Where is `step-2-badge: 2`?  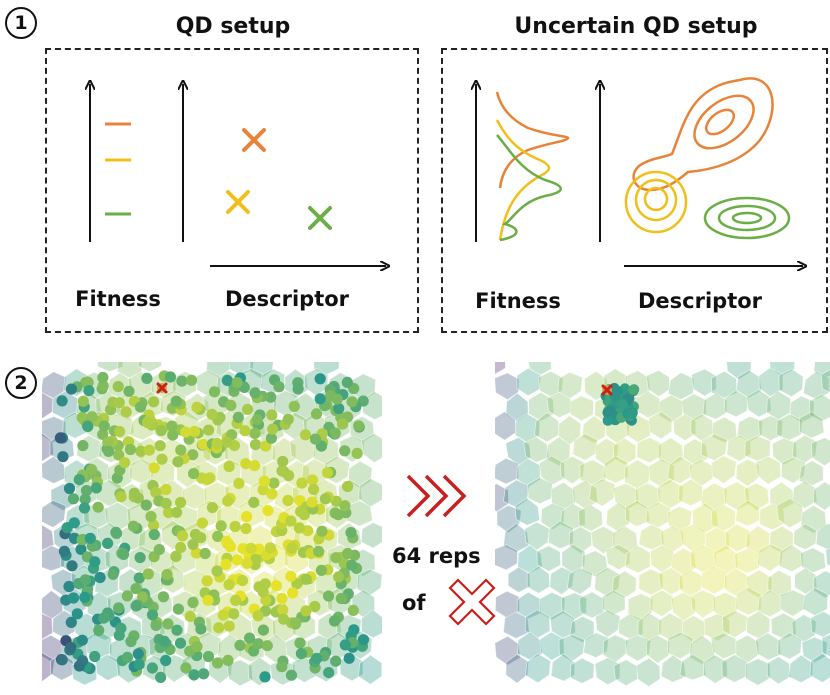 step-2-badge: 2 is located at coordinates (21, 383).